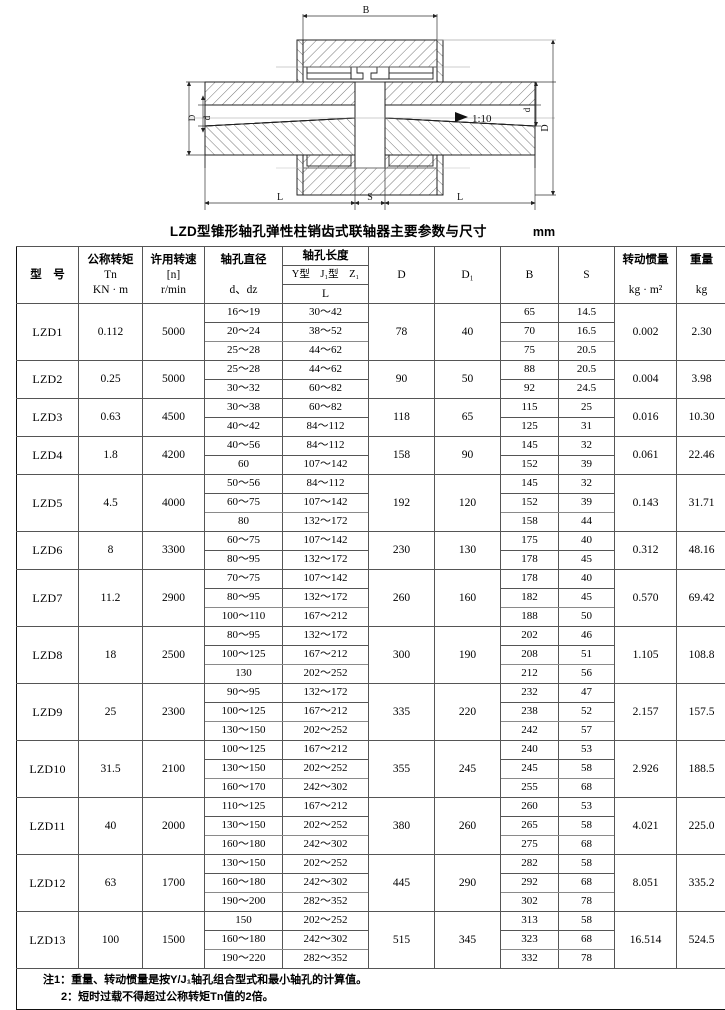 The image size is (725, 1010). I want to click on cell-S: 58, so click(587, 769).